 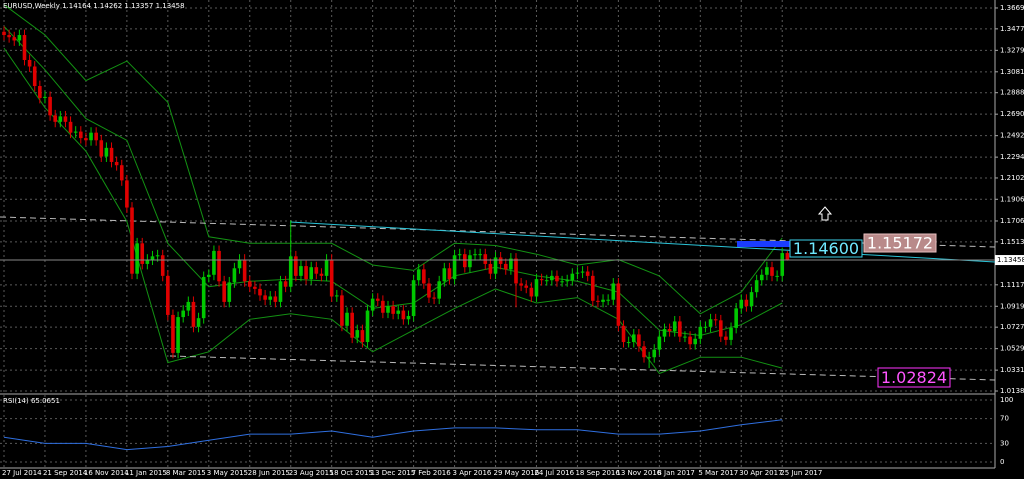 I want to click on y-tick-label: 1.05290, so click(x=1012, y=349).